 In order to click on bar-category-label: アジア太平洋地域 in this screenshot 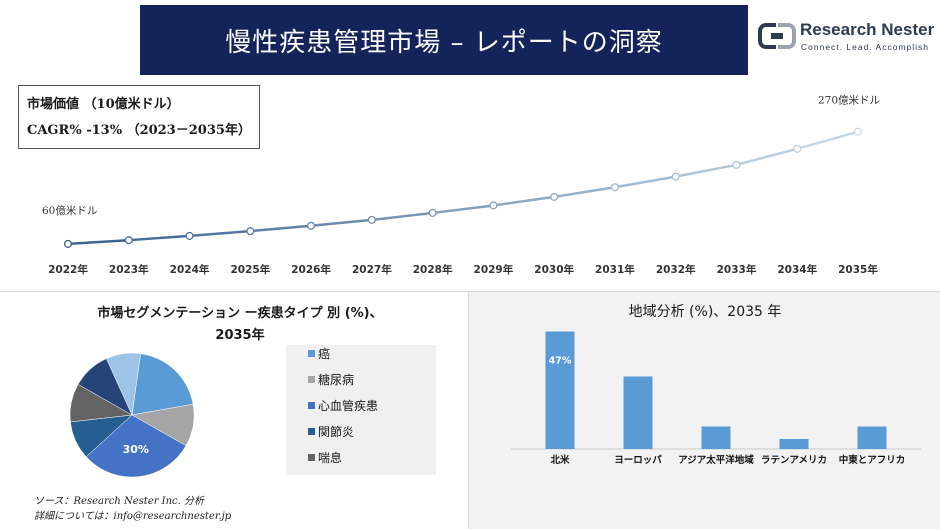, I will do `click(716, 460)`.